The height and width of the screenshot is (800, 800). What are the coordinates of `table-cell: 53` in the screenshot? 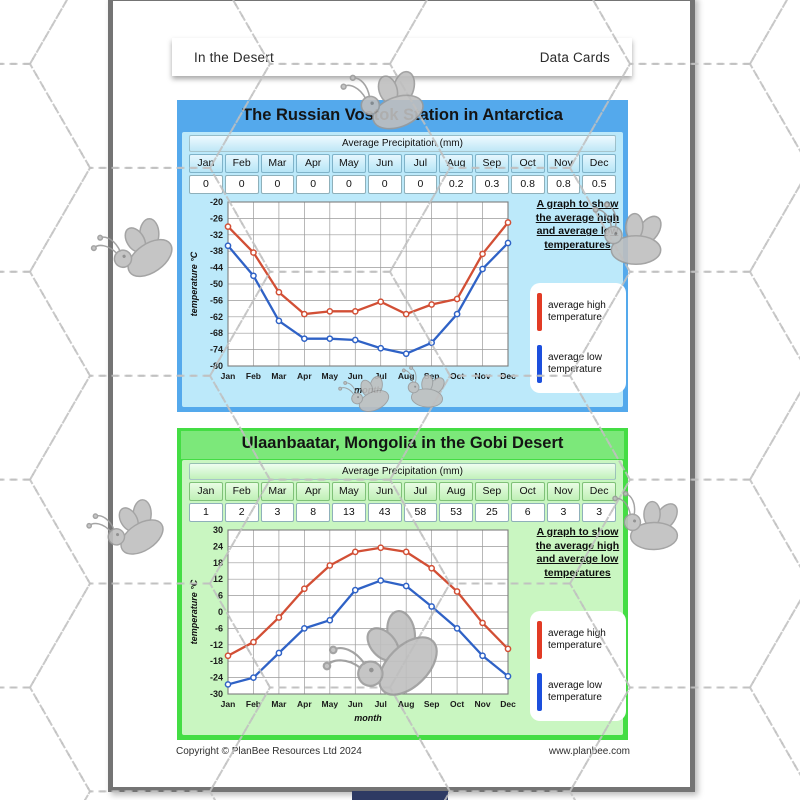 It's located at (456, 512).